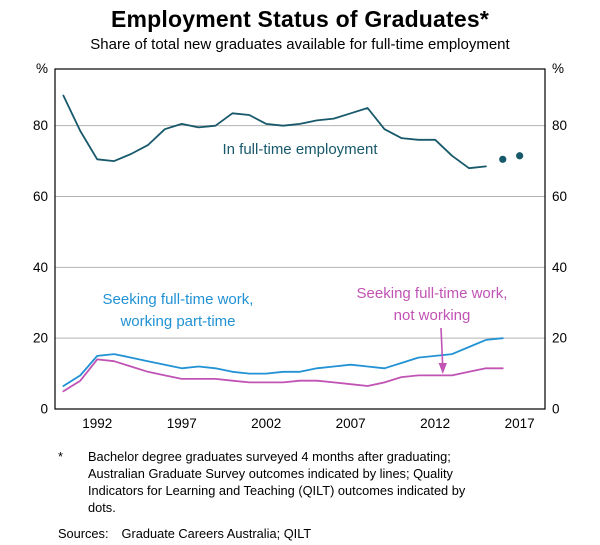 This screenshot has width=600, height=545. Describe the element at coordinates (558, 68) in the screenshot. I see `y-axis-unit-right: %` at that location.